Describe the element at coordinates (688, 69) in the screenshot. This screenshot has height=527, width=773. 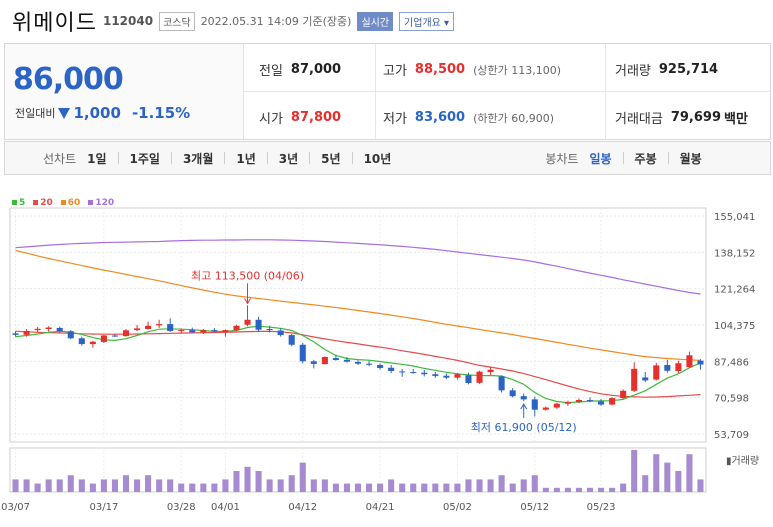
I see `volume-value: 925,714` at that location.